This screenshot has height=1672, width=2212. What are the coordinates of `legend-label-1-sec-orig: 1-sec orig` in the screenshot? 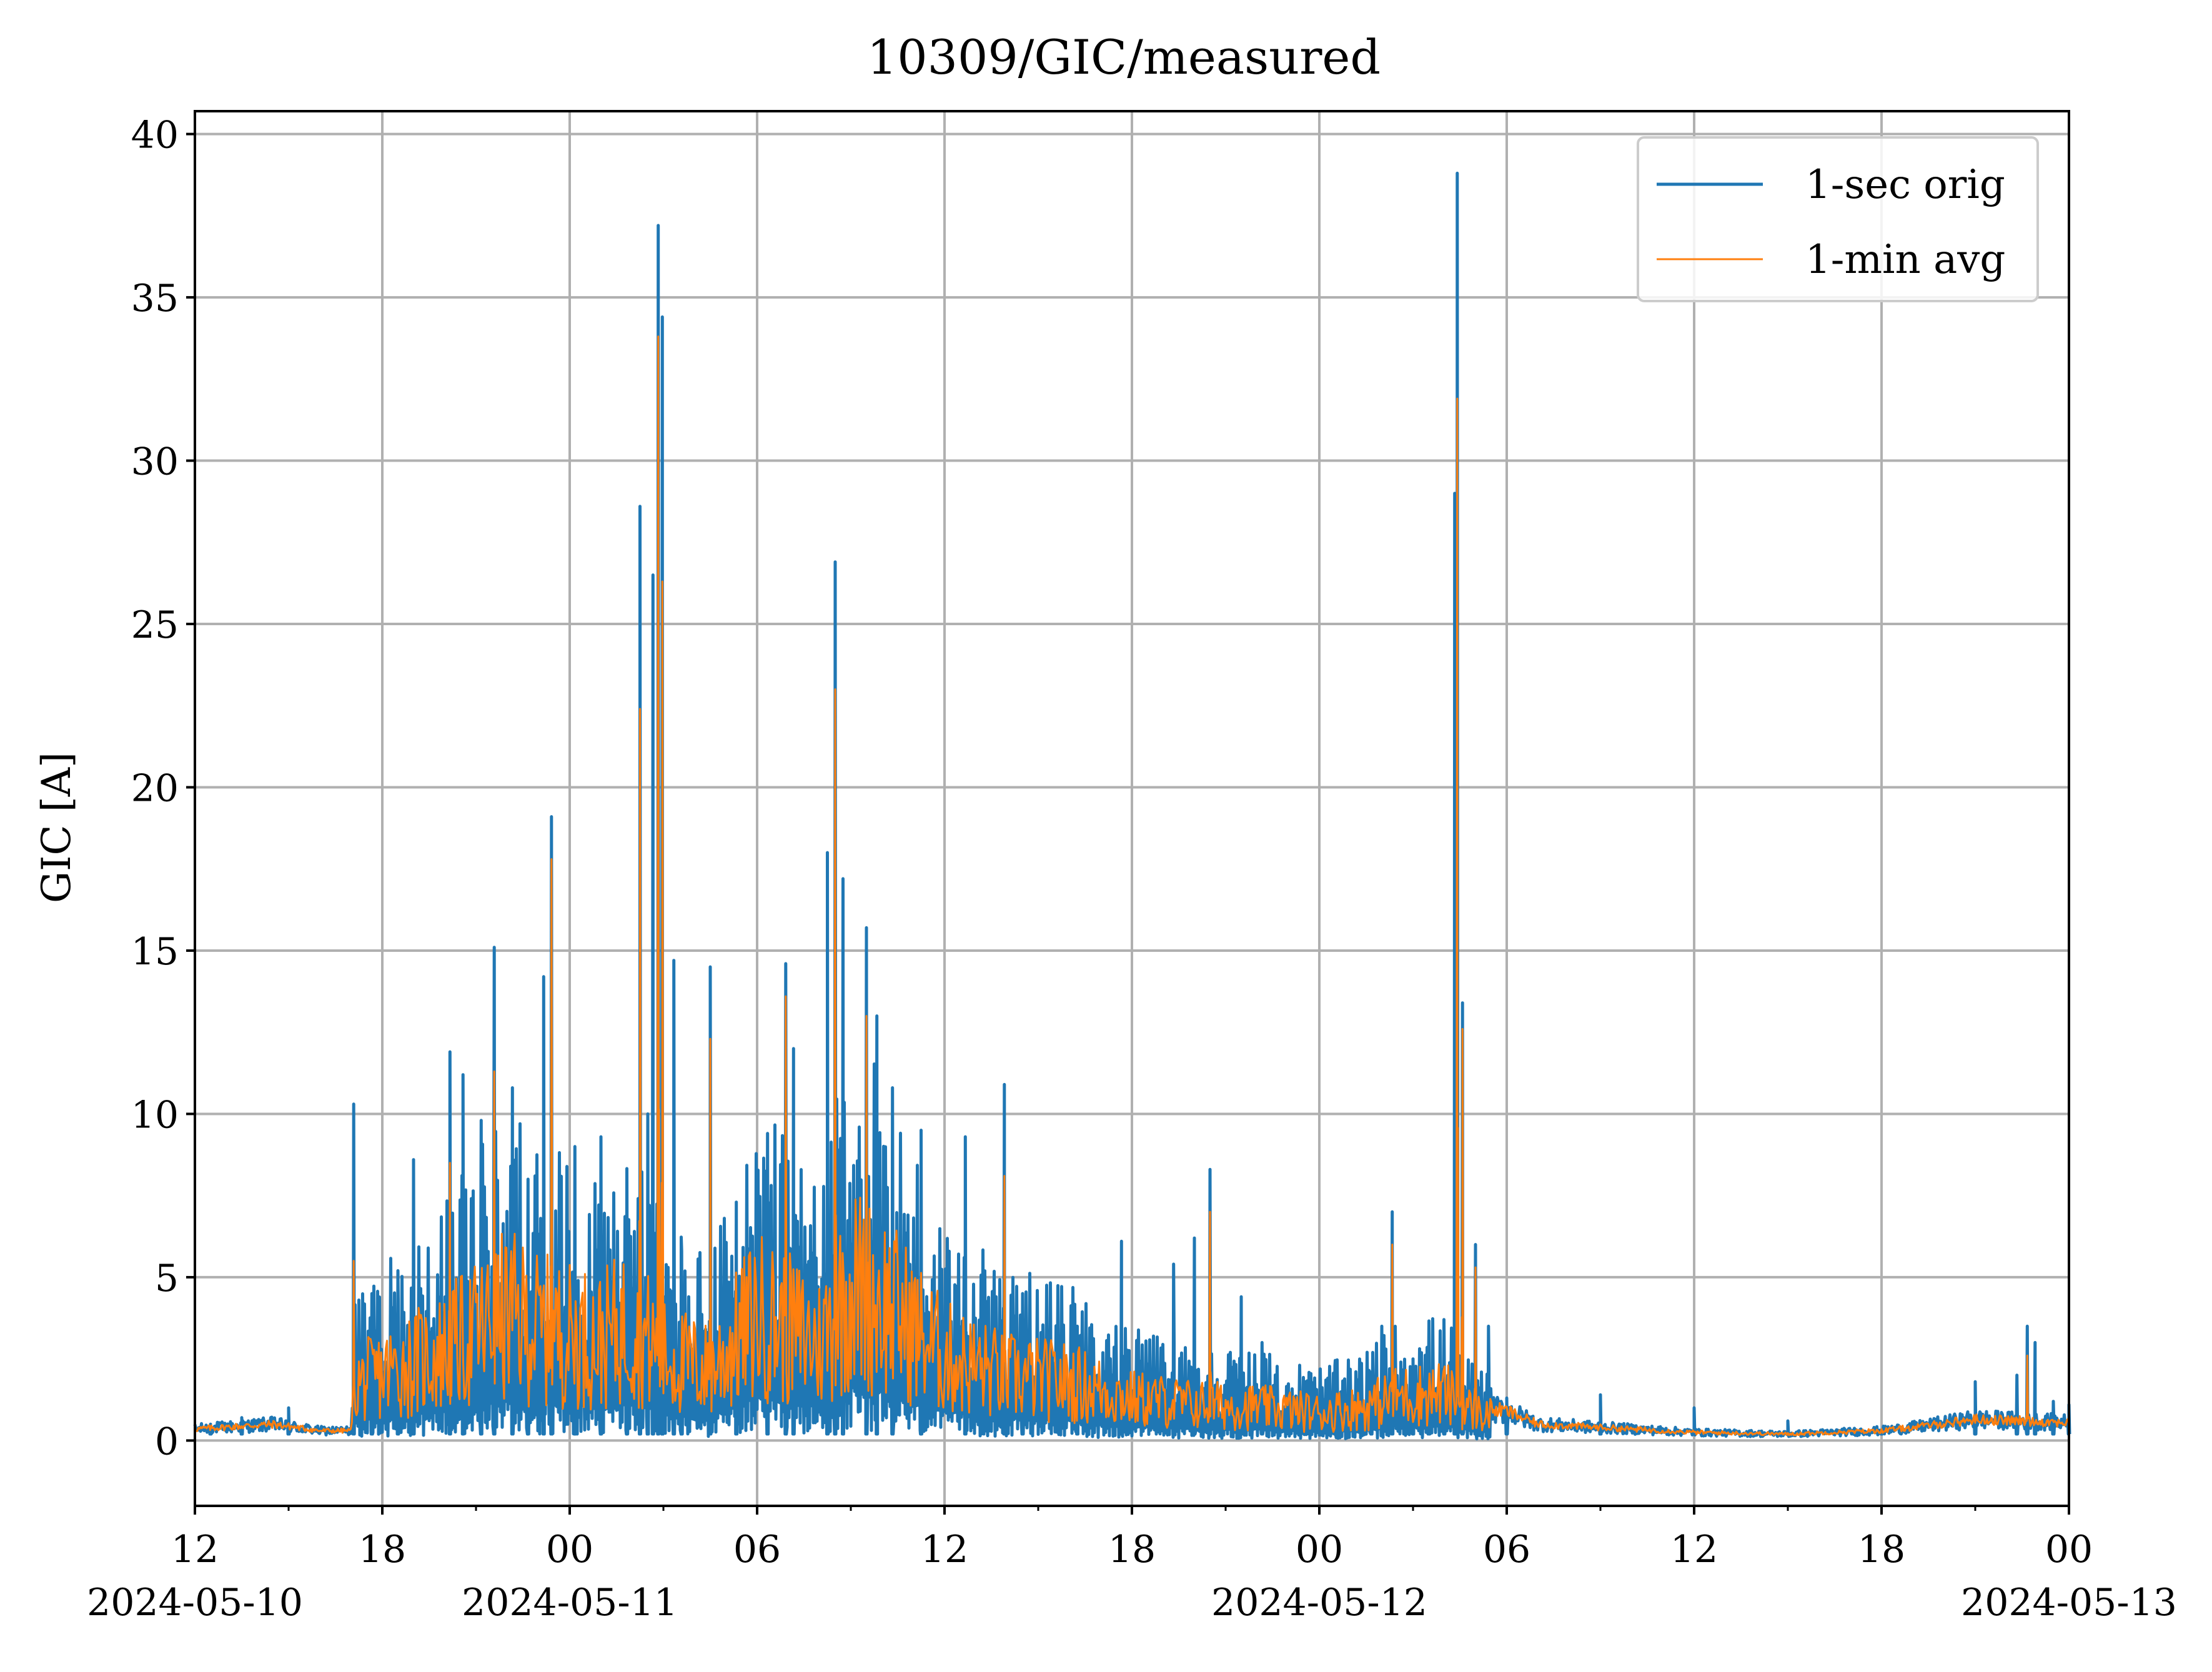 It's located at (1905, 185).